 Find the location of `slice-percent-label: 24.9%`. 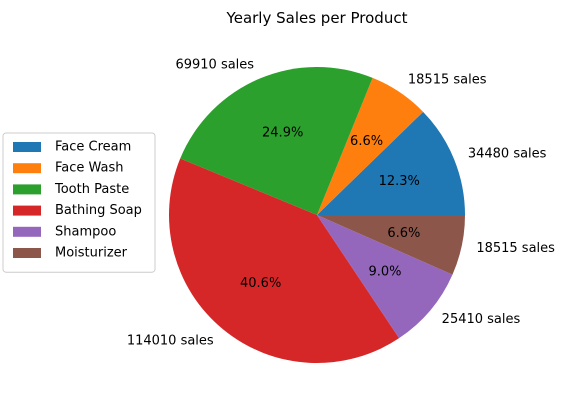

slice-percent-label: 24.9% is located at coordinates (282, 133).